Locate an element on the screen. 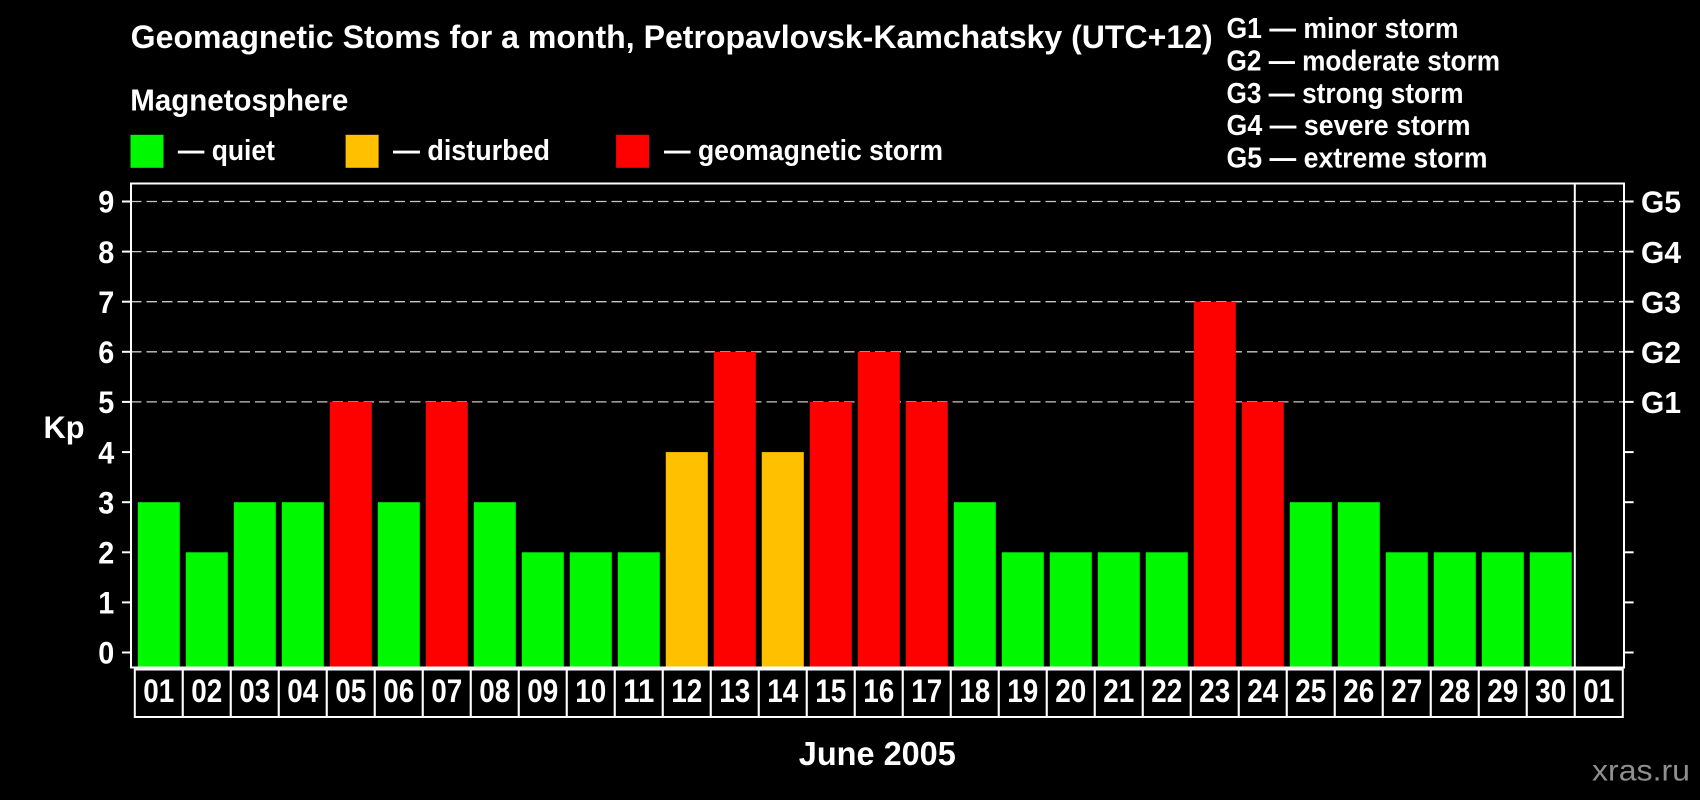 This screenshot has height=800, width=1700. svg-text: — disturbed is located at coordinates (471, 151).